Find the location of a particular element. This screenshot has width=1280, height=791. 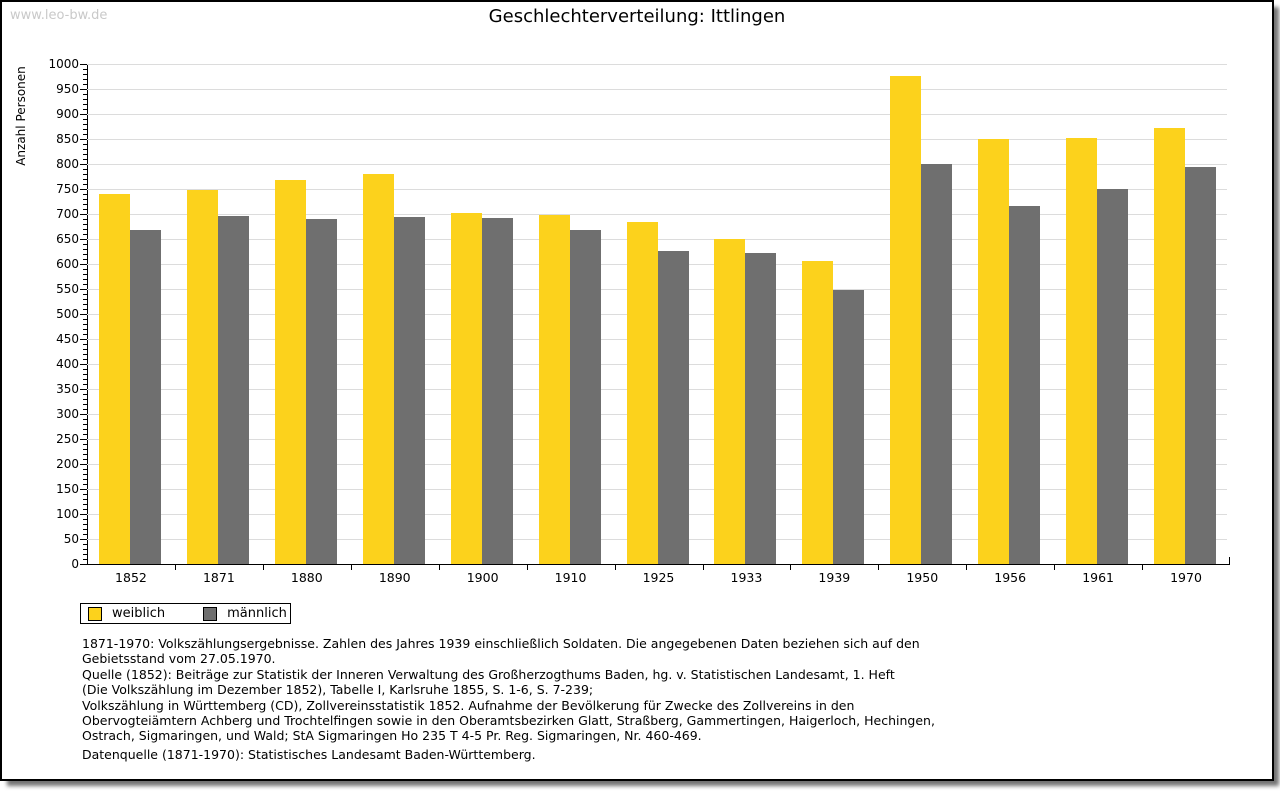

bar-weiblich-1910 is located at coordinates (554, 389).